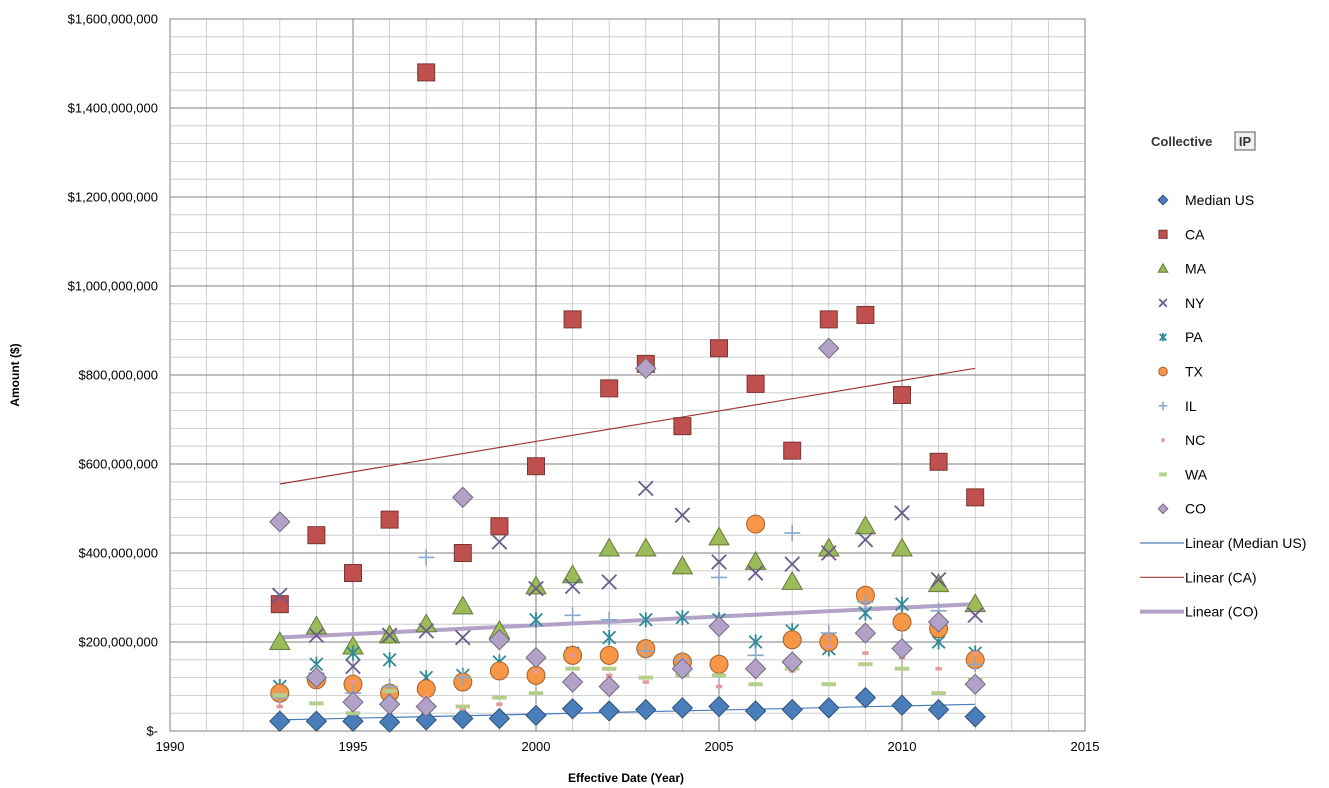 The width and height of the screenshot is (1329, 788). Describe the element at coordinates (1163, 371) in the screenshot. I see `legend-marker-tx` at that location.